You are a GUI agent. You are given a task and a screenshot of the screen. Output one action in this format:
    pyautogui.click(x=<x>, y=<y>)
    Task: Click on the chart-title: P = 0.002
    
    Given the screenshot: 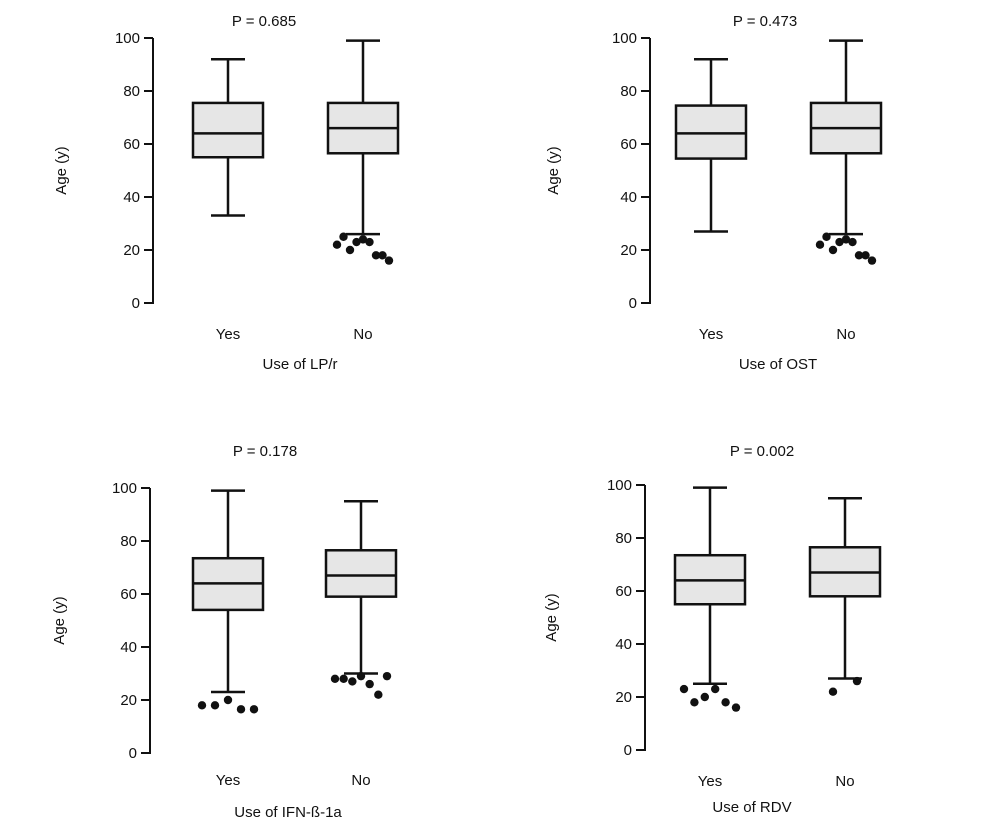 What is the action you would take?
    pyautogui.click(x=762, y=451)
    